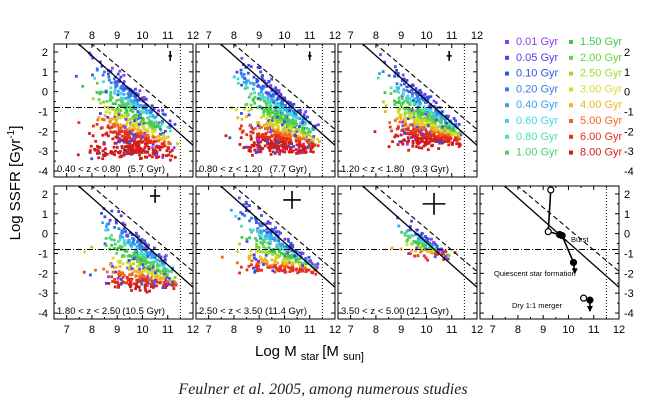  I want to click on age-label: (10.5 Gyr), so click(143, 311).